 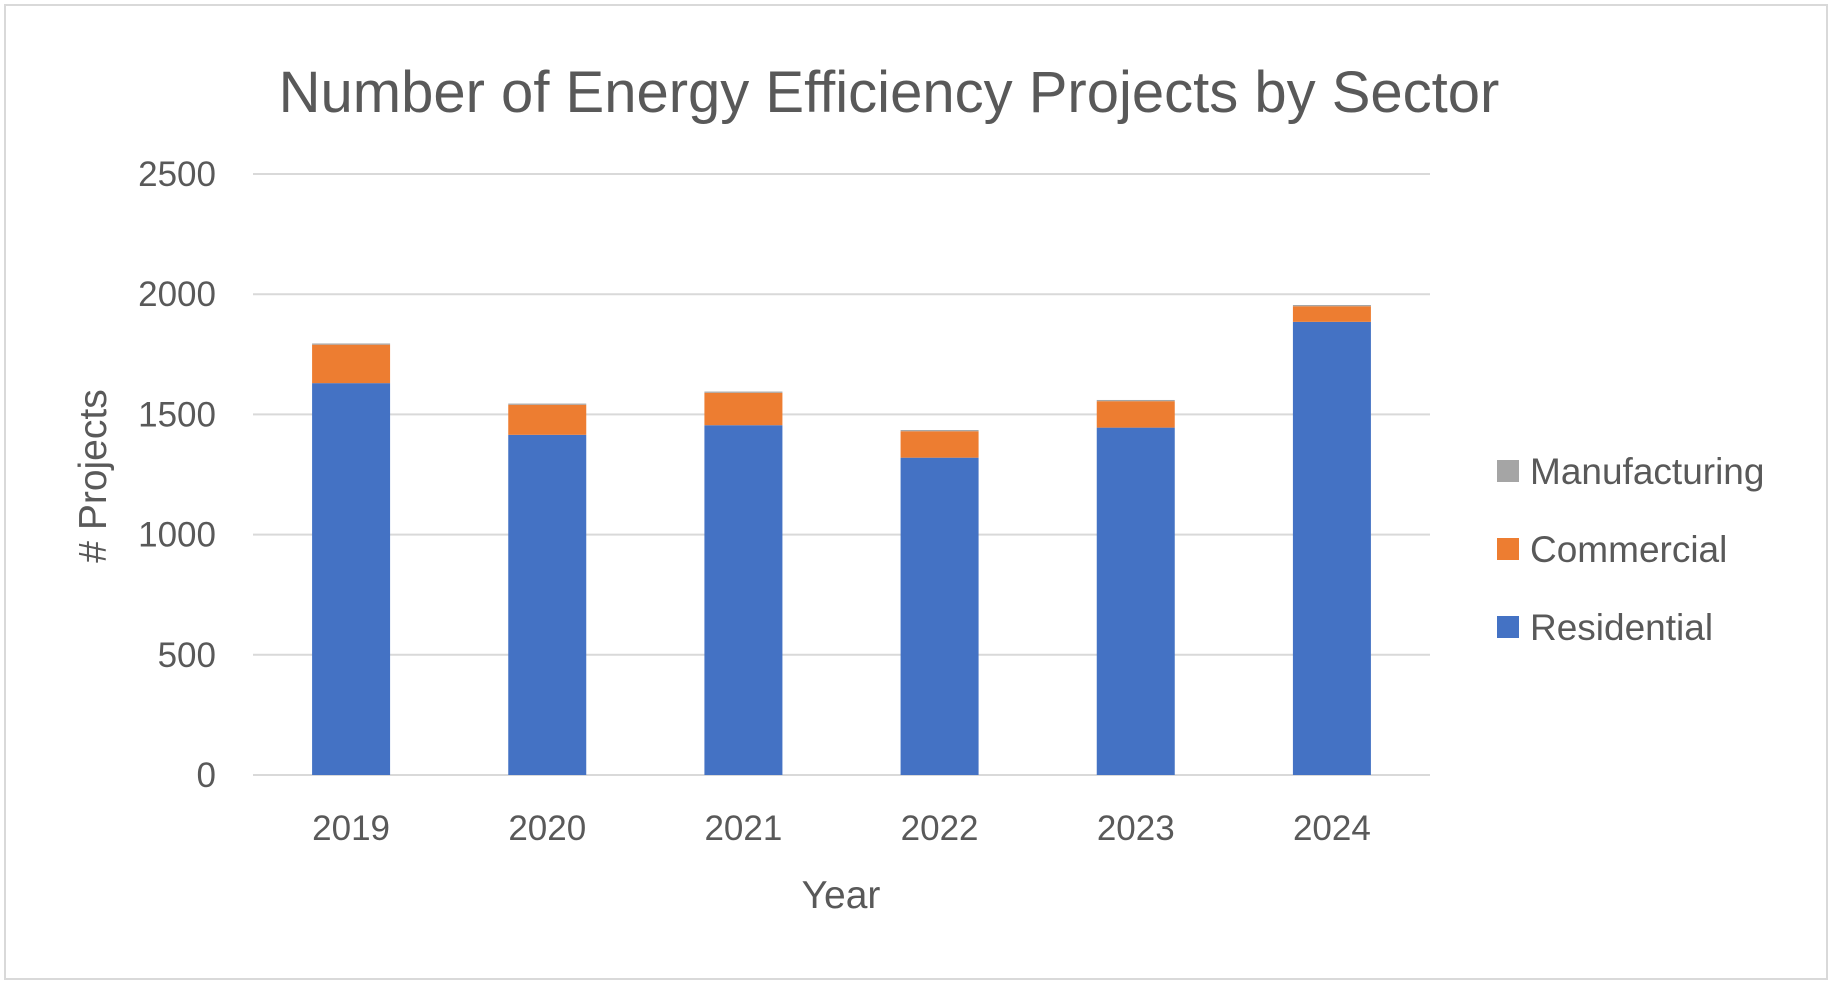 What do you see at coordinates (939, 431) in the screenshot?
I see `bar-manufacturing-2022` at bounding box center [939, 431].